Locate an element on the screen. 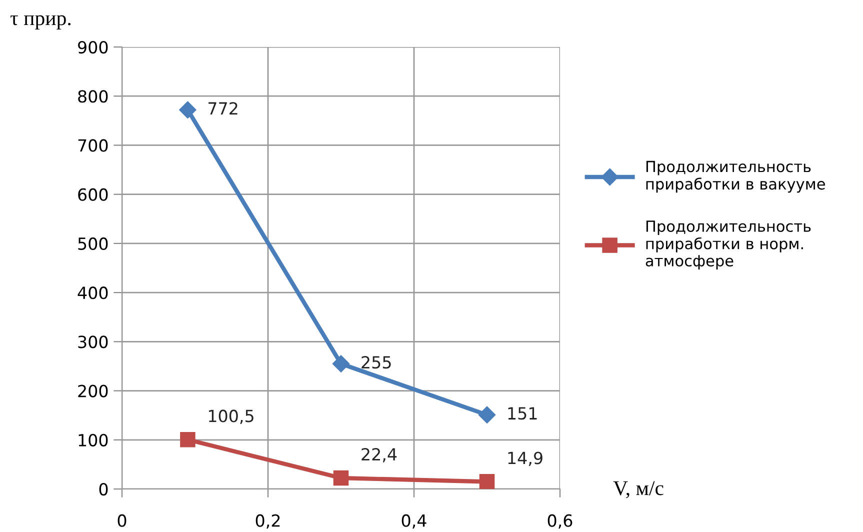 The width and height of the screenshot is (863, 532). y-tick-label: 600 is located at coordinates (93, 194).